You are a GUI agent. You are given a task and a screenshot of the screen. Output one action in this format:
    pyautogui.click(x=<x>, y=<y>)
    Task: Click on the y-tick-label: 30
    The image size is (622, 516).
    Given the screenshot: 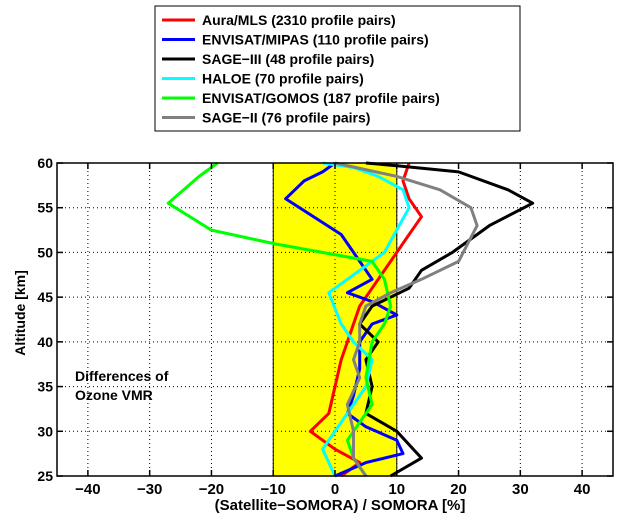 What is the action you would take?
    pyautogui.click(x=45, y=431)
    